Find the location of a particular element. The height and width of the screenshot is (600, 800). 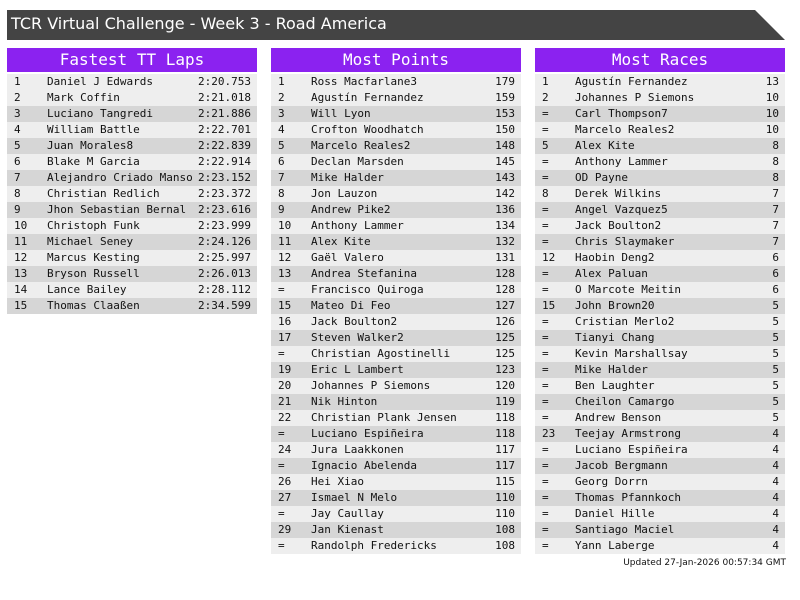

value: 150 is located at coordinates (505, 129).